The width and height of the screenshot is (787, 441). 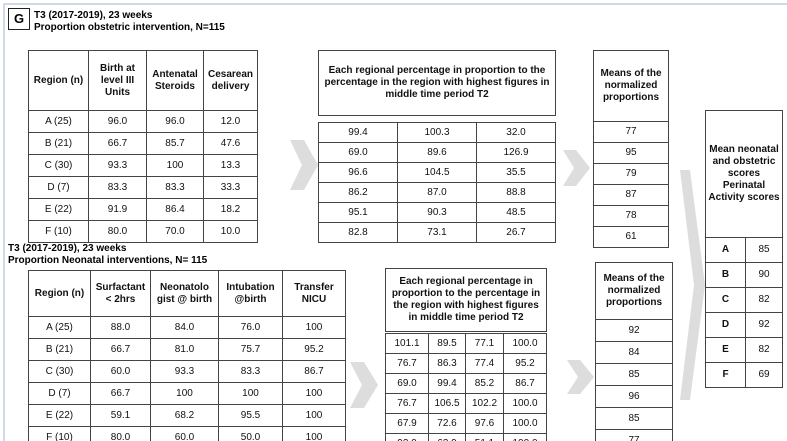 I want to click on arrow, so click(x=692, y=285).